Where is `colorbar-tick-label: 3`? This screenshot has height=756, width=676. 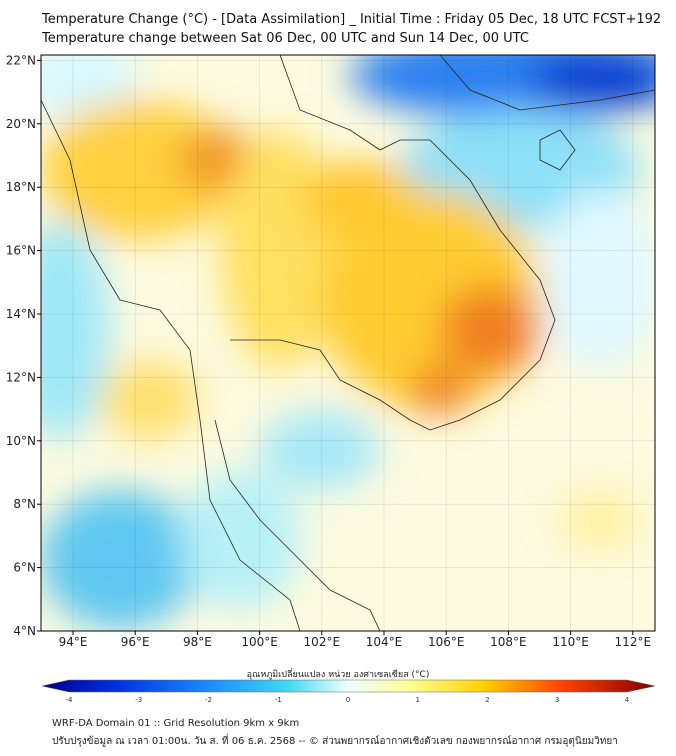 colorbar-tick-label: 3 is located at coordinates (557, 700).